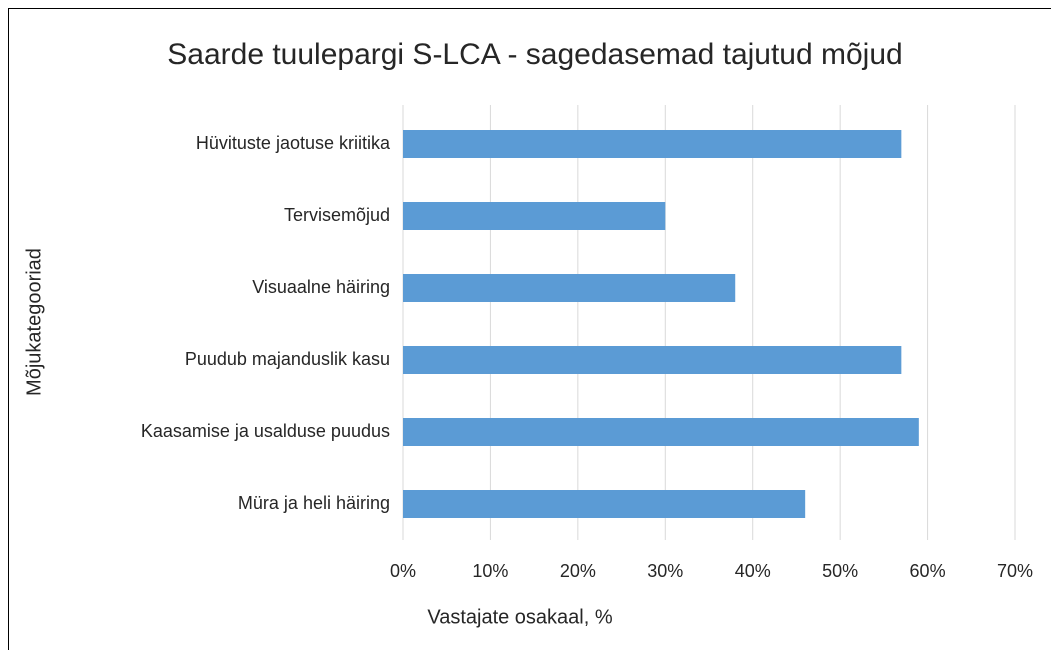 Image resolution: width=1051 pixels, height=650 pixels. What do you see at coordinates (287, 359) in the screenshot?
I see `y-tick-label: Puudub majanduslik kasu` at bounding box center [287, 359].